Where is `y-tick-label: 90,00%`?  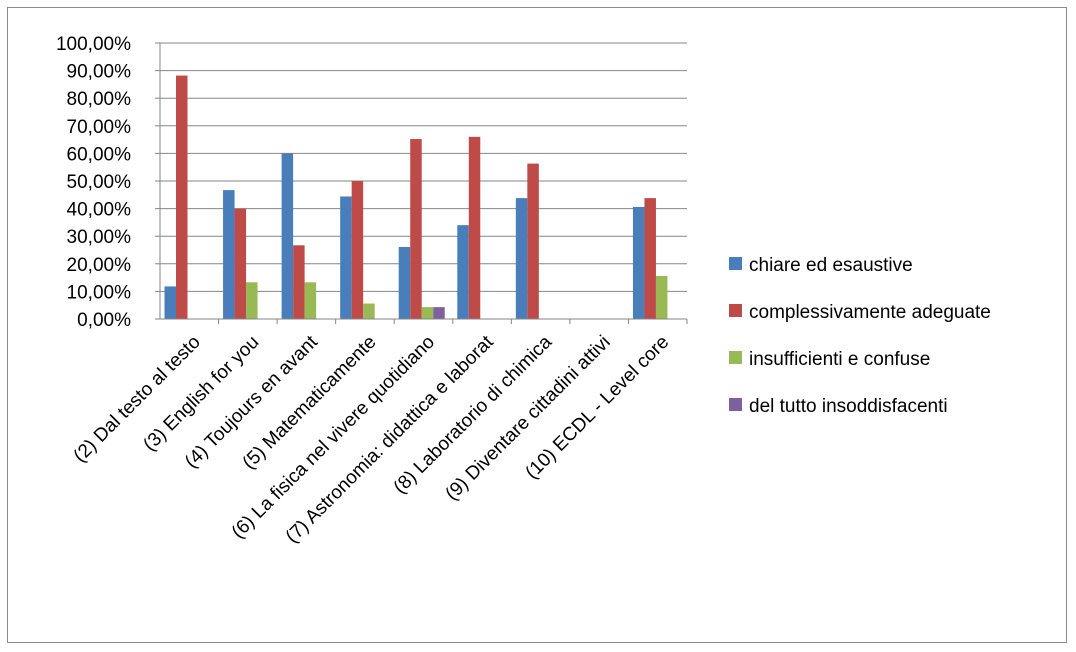
y-tick-label: 90,00% is located at coordinates (99, 72).